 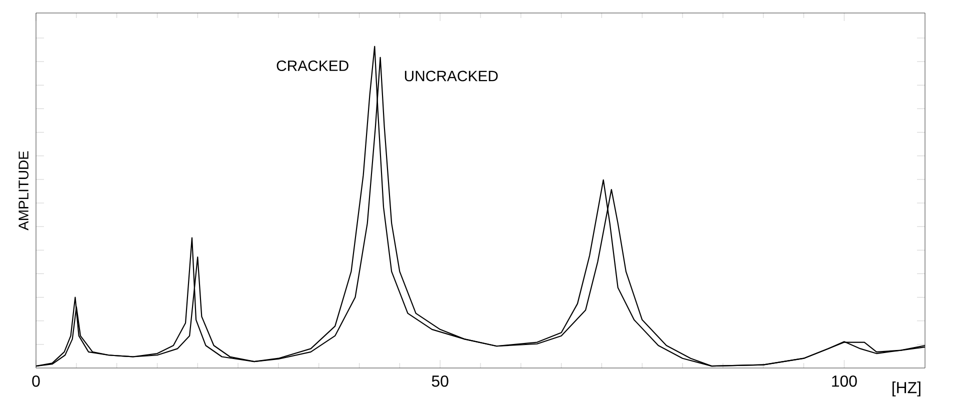 I want to click on y-axis-title: AMPLITUDE, so click(x=23, y=190).